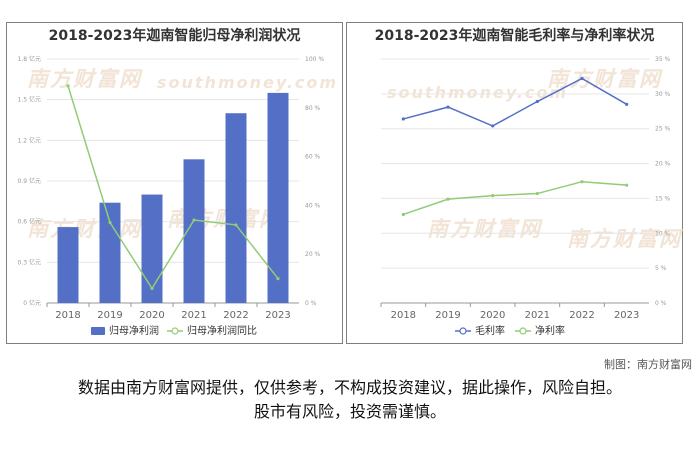 The width and height of the screenshot is (700, 467). Describe the element at coordinates (663, 94) in the screenshot. I see `y-right-tick-label: 30 %` at that location.